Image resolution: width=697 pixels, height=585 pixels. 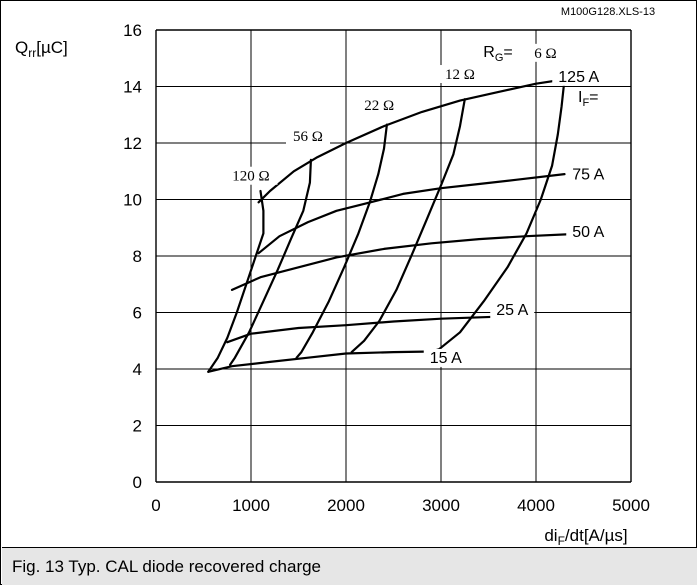 I want to click on rg-series-label: 120 Ω, so click(x=250, y=177).